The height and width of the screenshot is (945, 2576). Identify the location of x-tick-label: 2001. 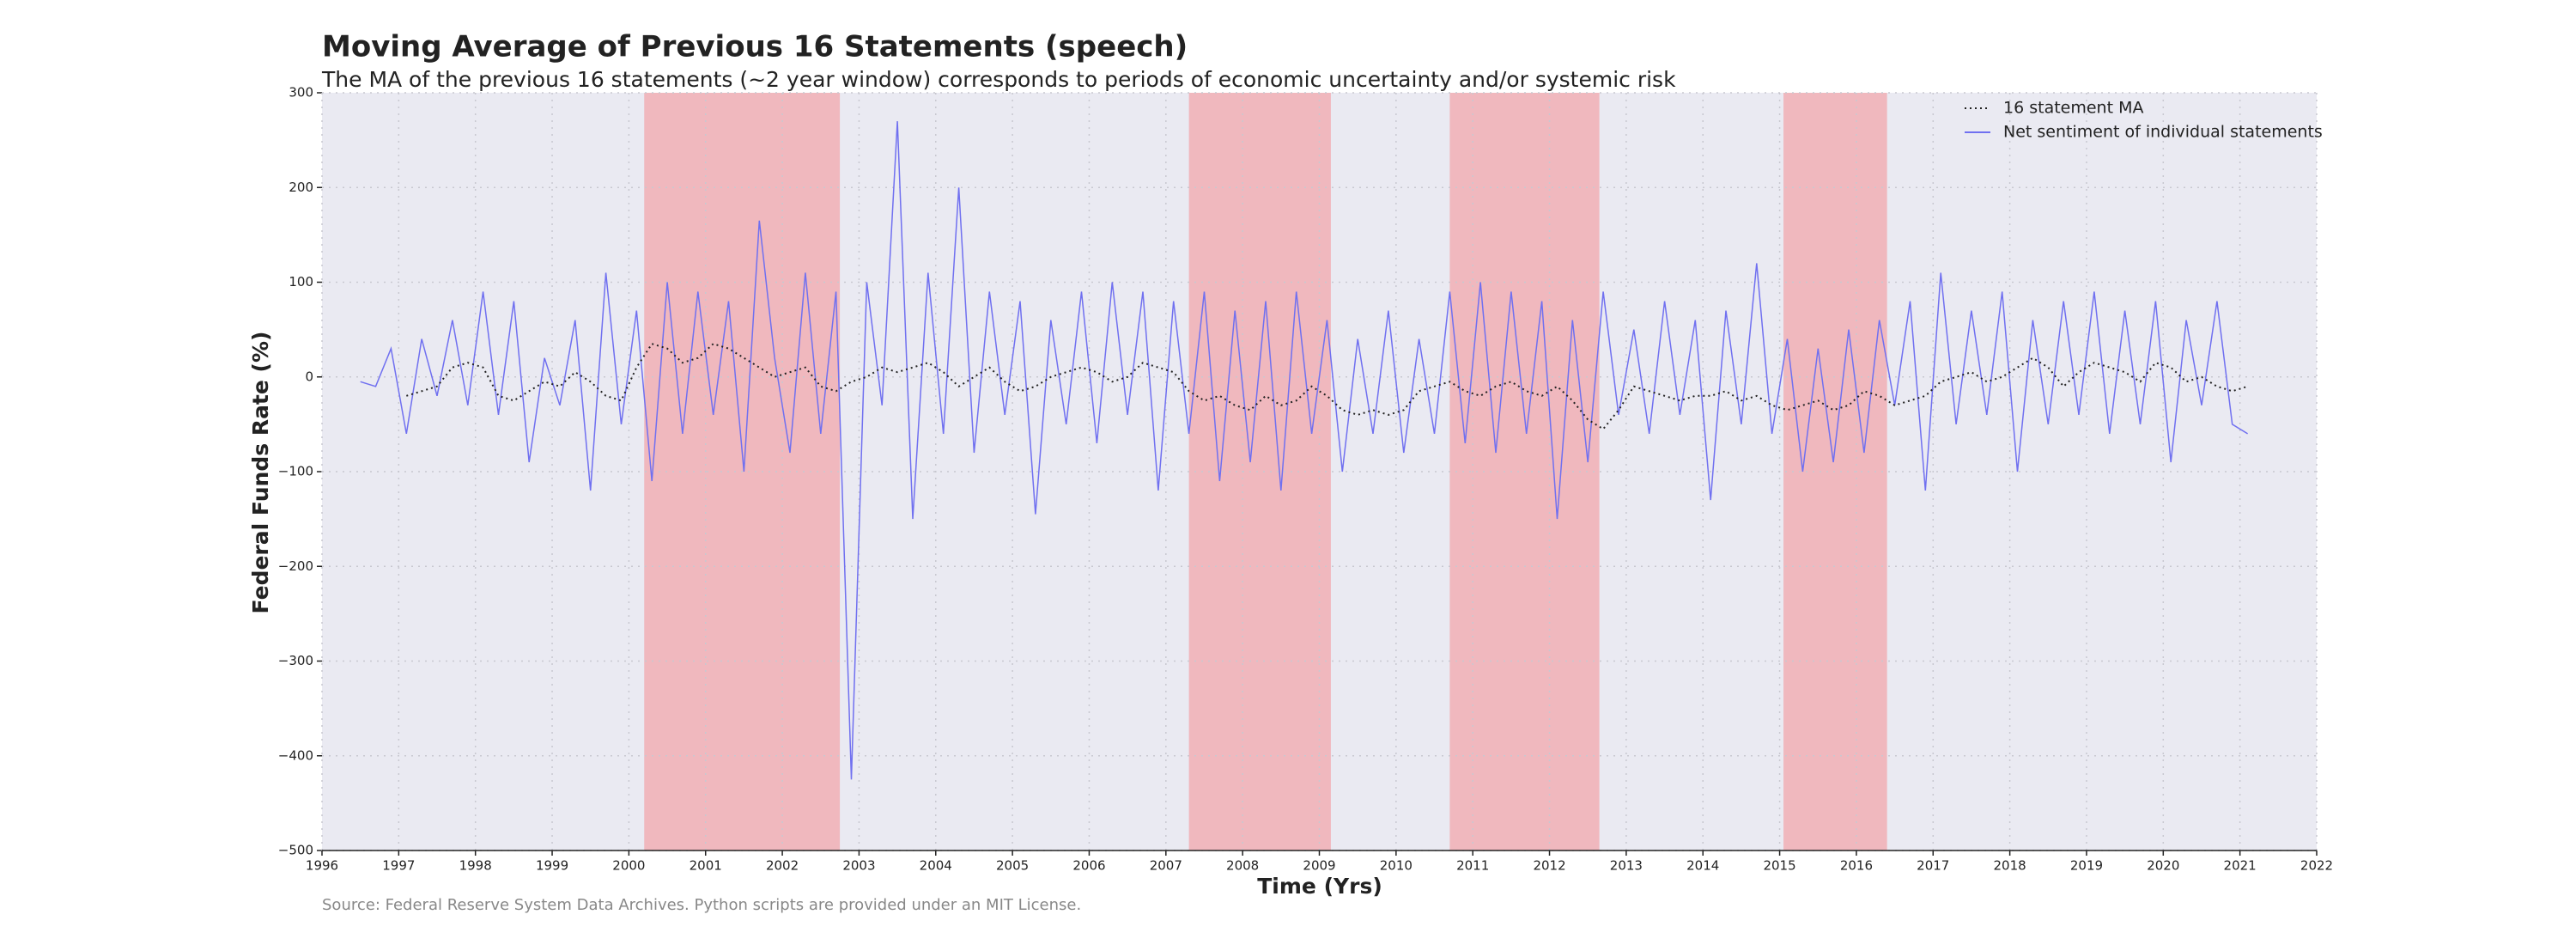
(706, 866).